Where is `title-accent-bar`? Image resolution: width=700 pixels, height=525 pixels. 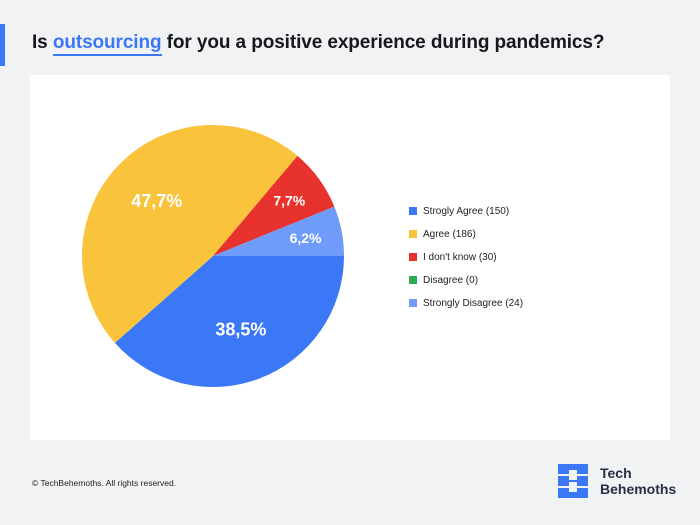
title-accent-bar is located at coordinates (2, 45).